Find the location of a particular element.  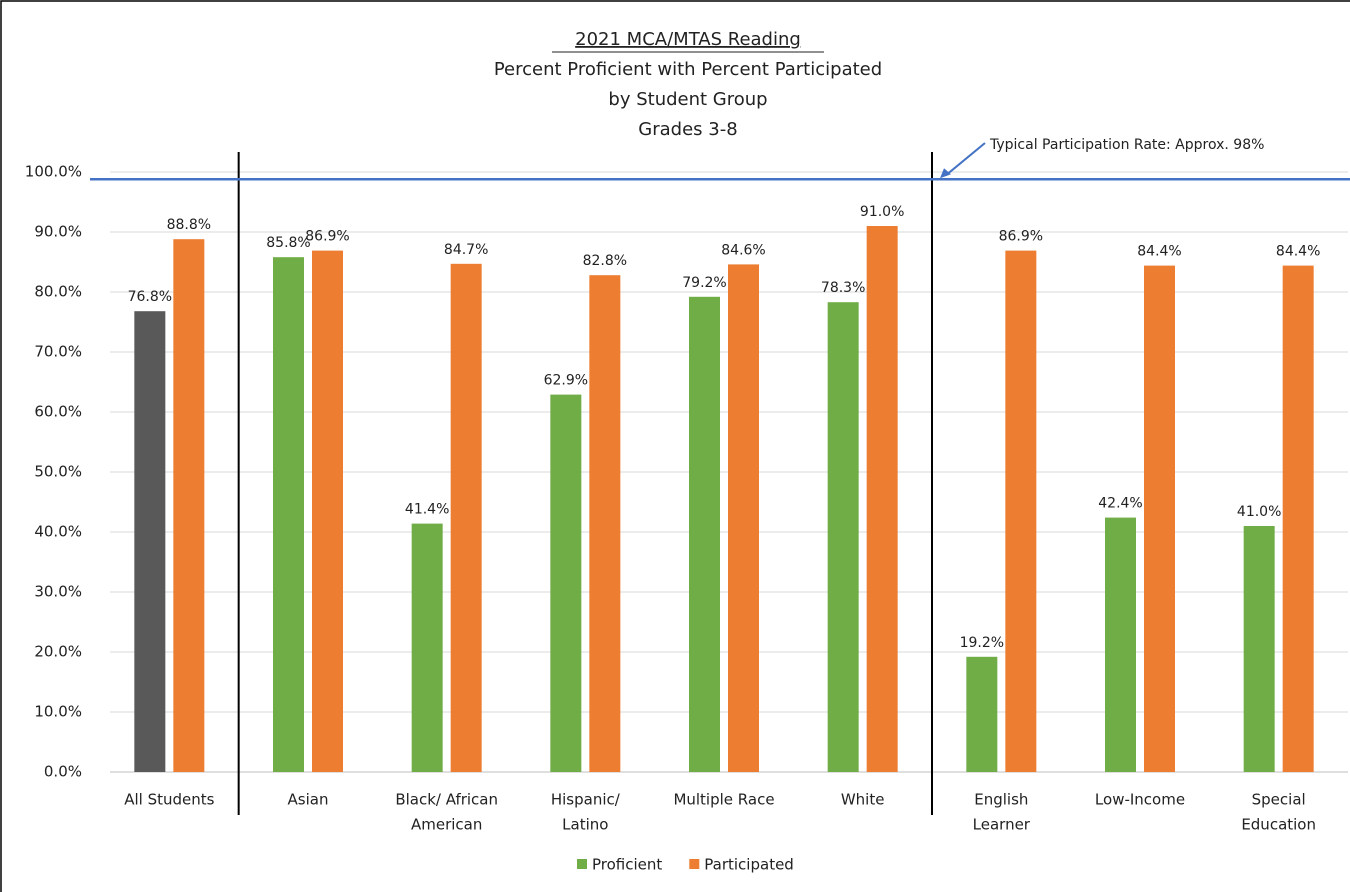

y-tick-label: 50.0% is located at coordinates (58, 472).